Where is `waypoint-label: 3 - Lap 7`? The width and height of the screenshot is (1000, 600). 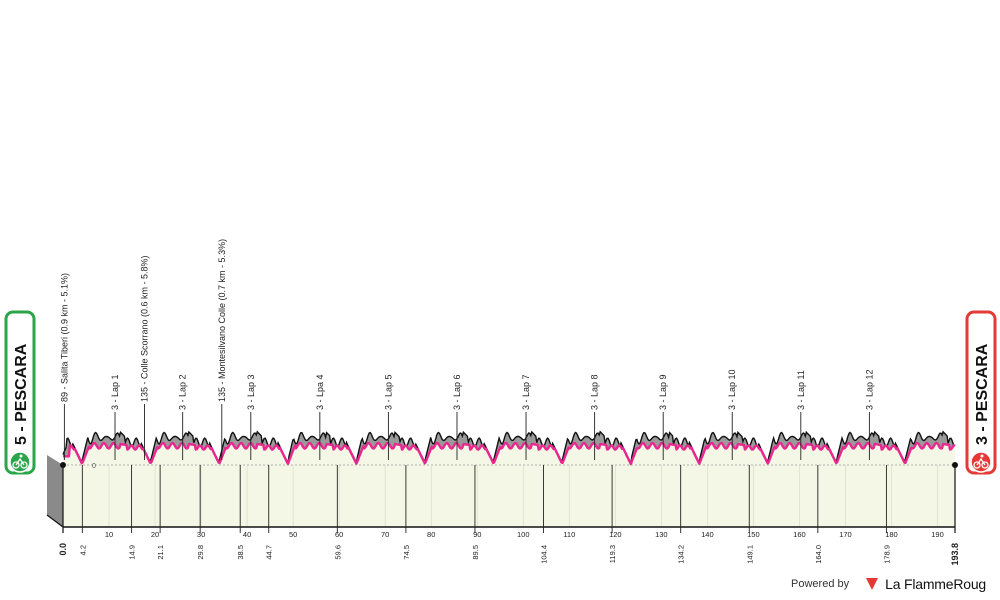 waypoint-label: 3 - Lap 7 is located at coordinates (526, 392).